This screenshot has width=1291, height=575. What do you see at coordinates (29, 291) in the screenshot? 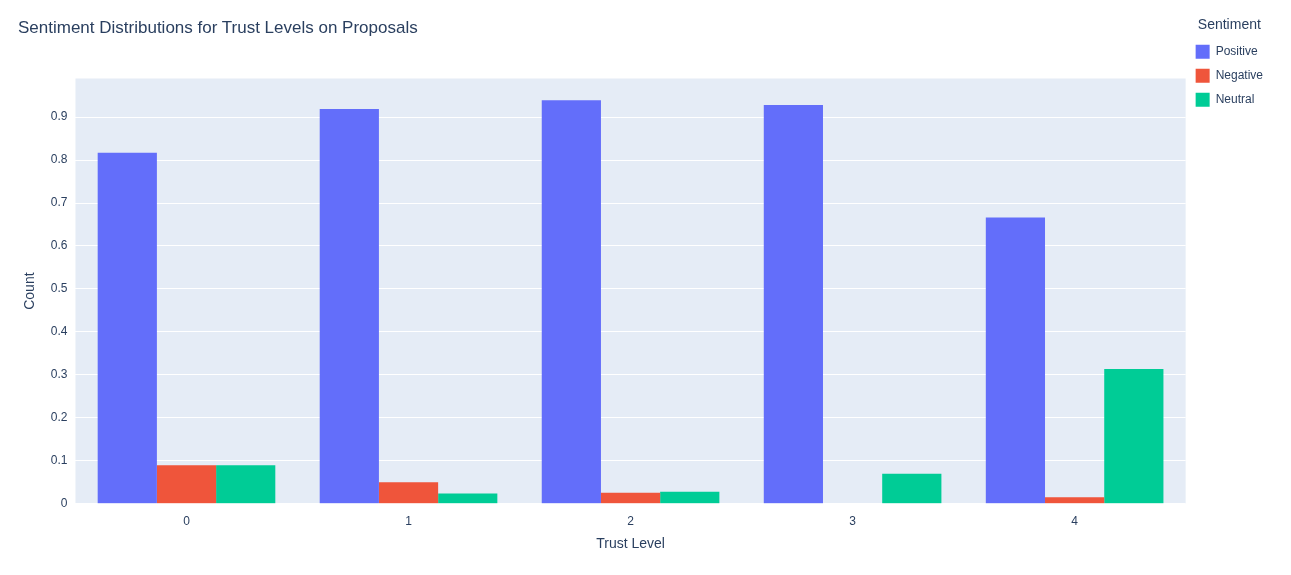
I see `y-axis-title: Count` at bounding box center [29, 291].